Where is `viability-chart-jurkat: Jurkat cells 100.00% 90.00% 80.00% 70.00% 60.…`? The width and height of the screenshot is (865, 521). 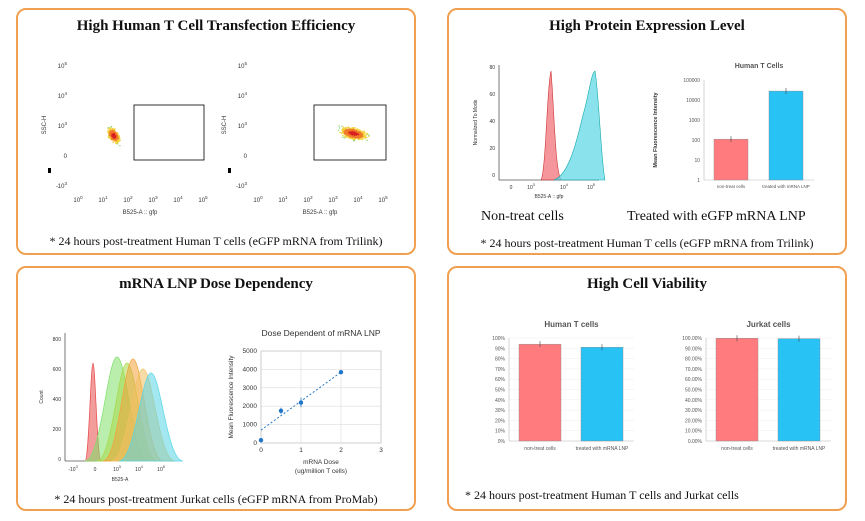 viability-chart-jurkat: Jurkat cells 100.00% 90.00% 80.00% 70.00% 60.… is located at coordinates (756, 386).